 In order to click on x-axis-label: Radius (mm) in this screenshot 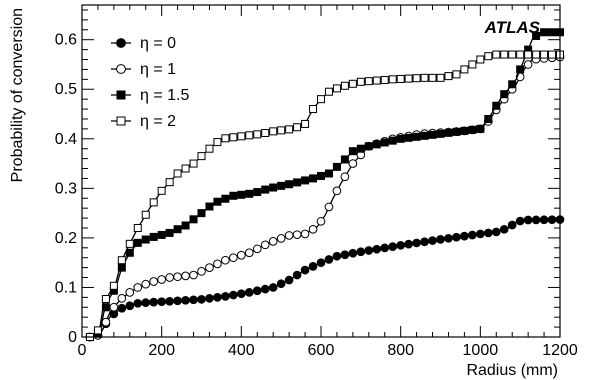, I will do `click(512, 370)`.